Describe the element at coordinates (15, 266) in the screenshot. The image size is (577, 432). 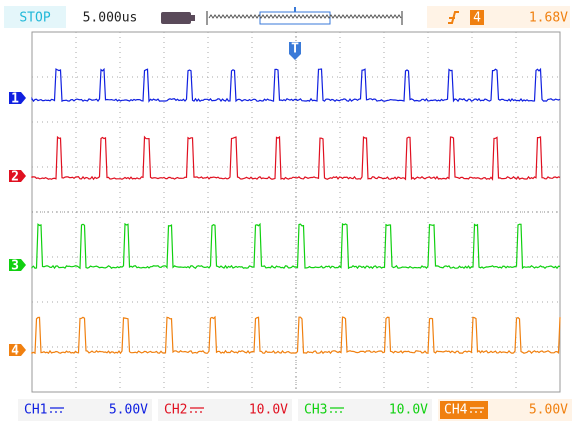
I see `channel-marker-label: 3` at that location.